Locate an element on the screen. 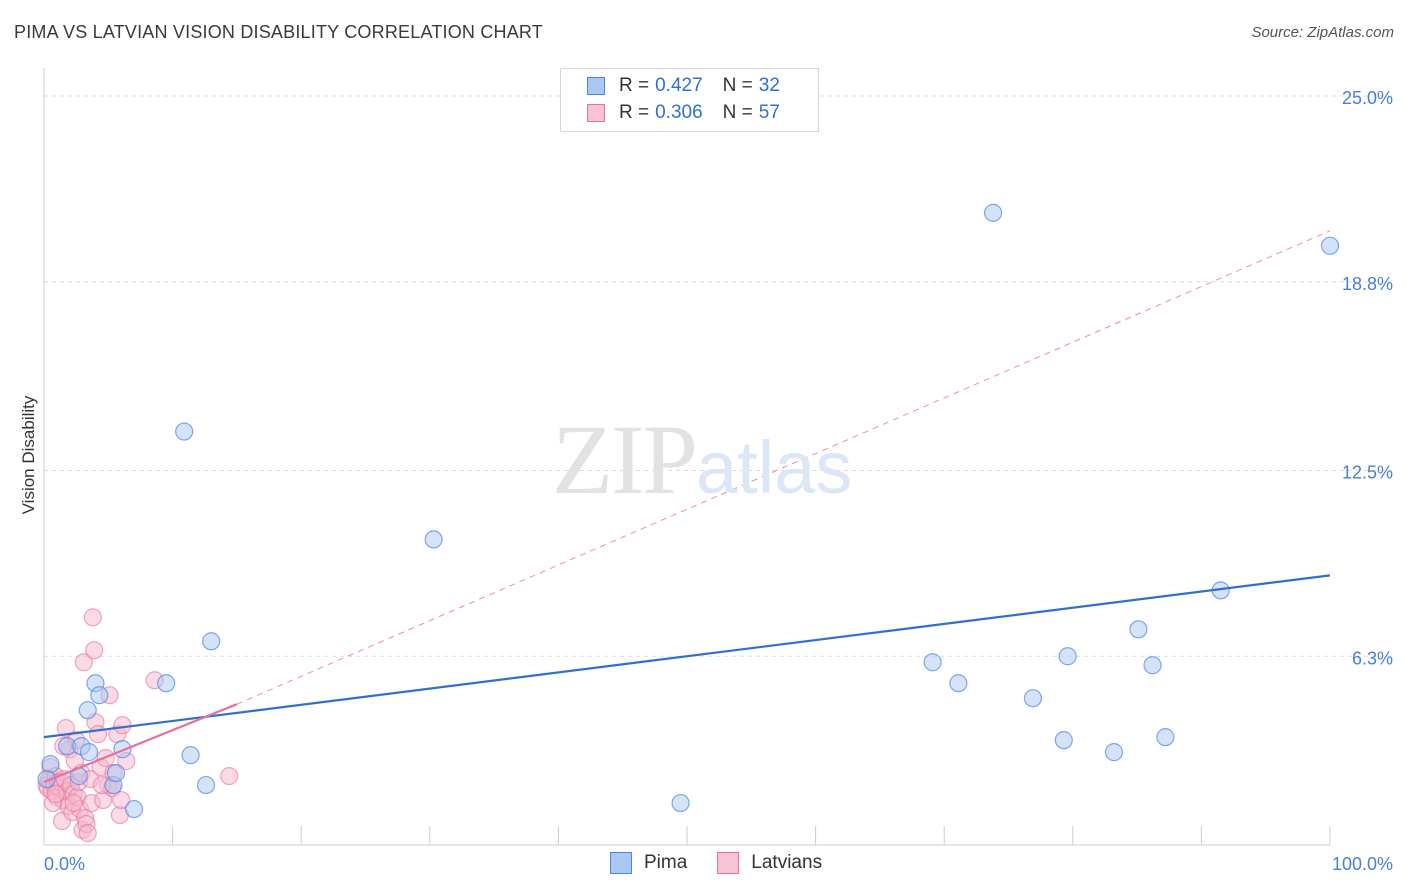 This screenshot has width=1406, height=892. y-tick-label: 18.8% is located at coordinates (1367, 284).